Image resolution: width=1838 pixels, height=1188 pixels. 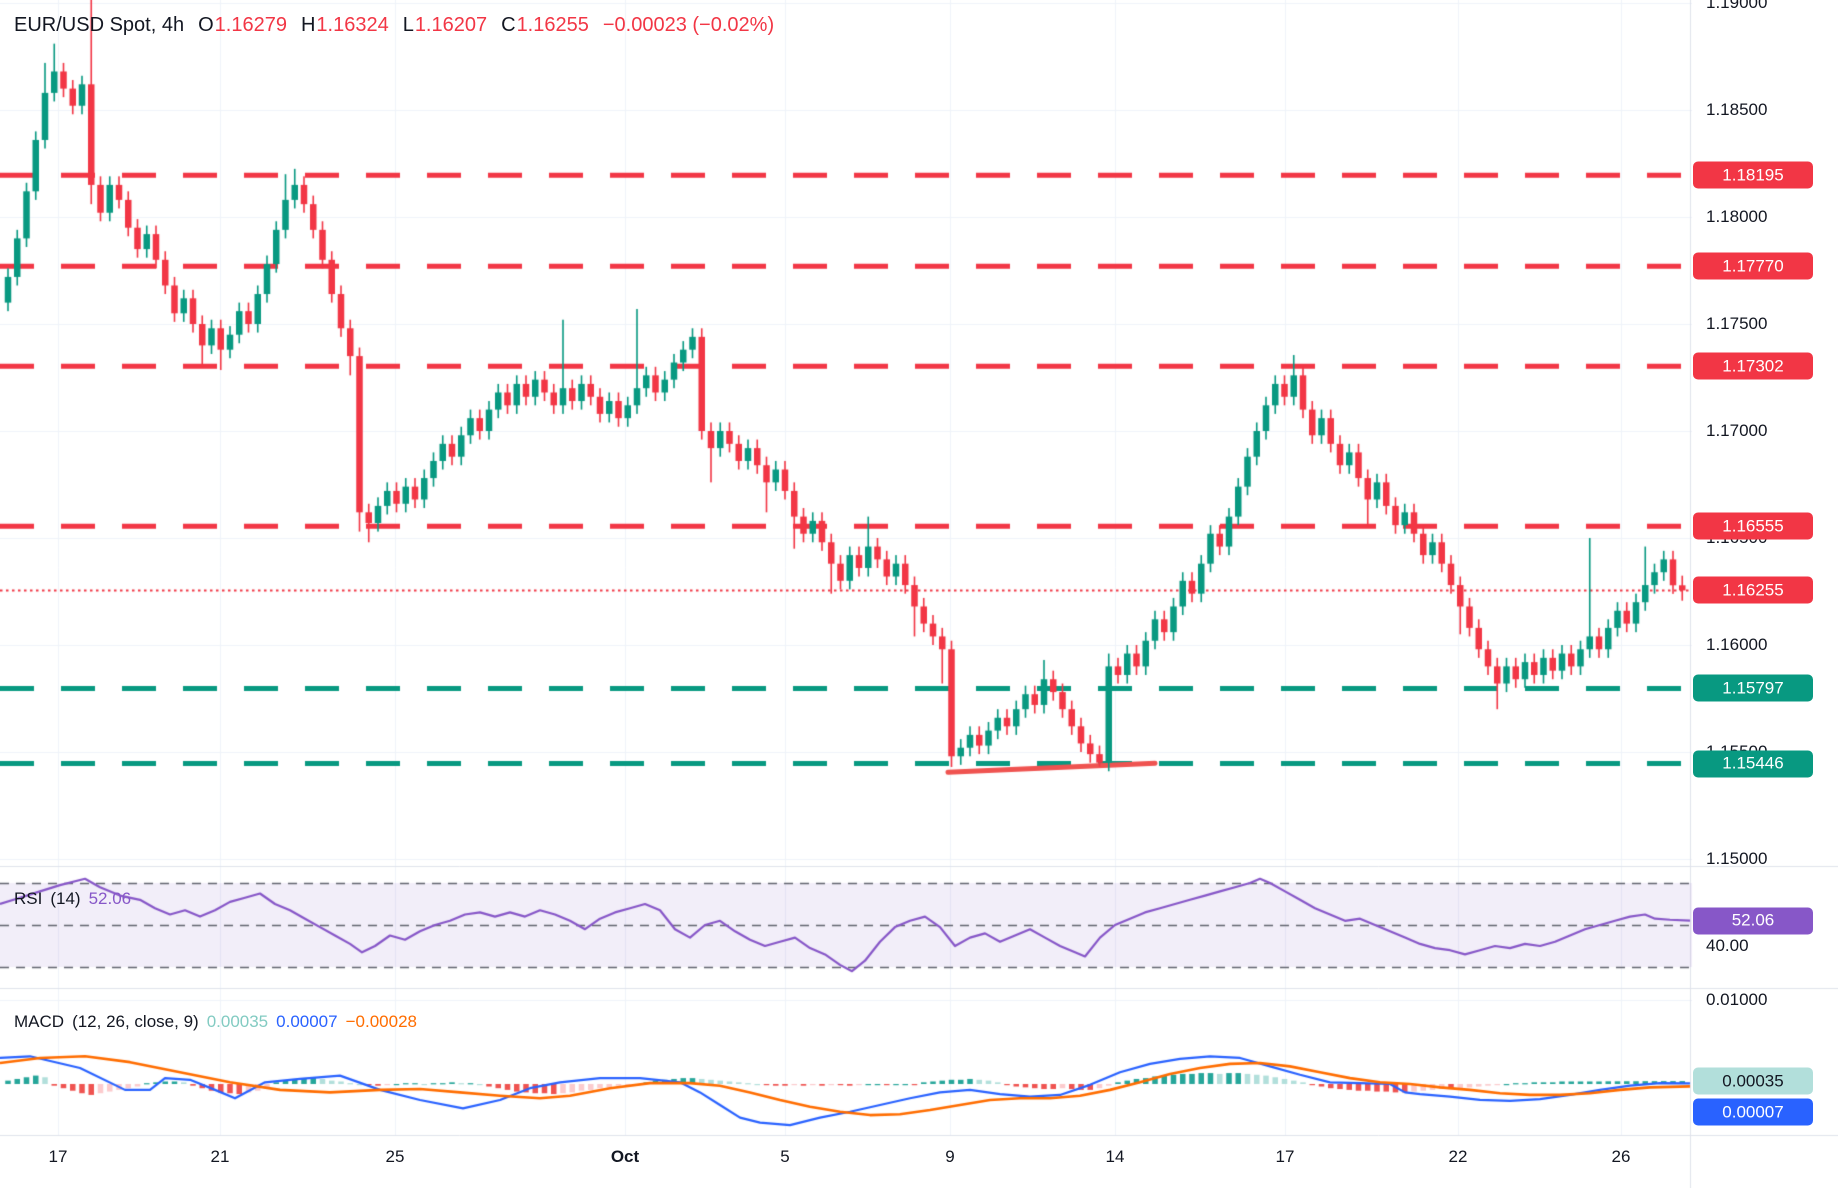 I want to click on time-tick-label: 22, so click(x=1458, y=1156).